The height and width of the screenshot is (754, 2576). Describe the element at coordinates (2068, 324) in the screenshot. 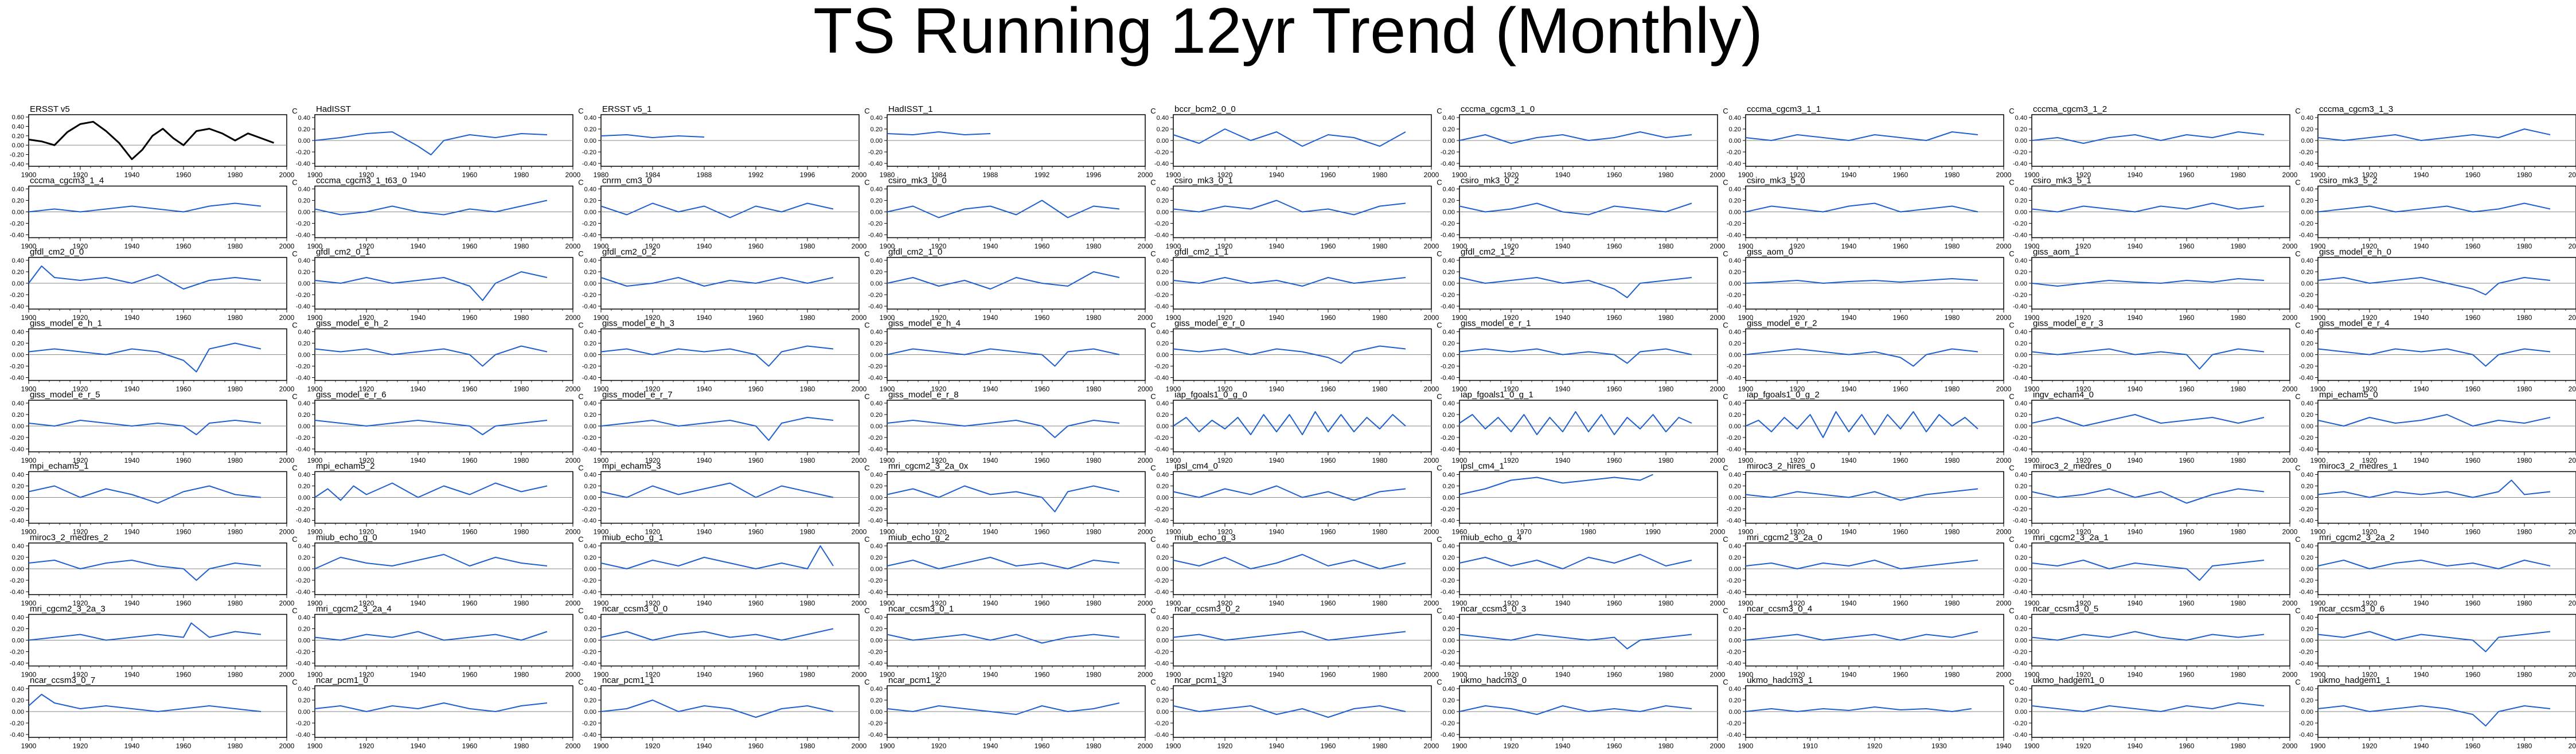

I see `panel-title: giss_model_e_r_3` at that location.